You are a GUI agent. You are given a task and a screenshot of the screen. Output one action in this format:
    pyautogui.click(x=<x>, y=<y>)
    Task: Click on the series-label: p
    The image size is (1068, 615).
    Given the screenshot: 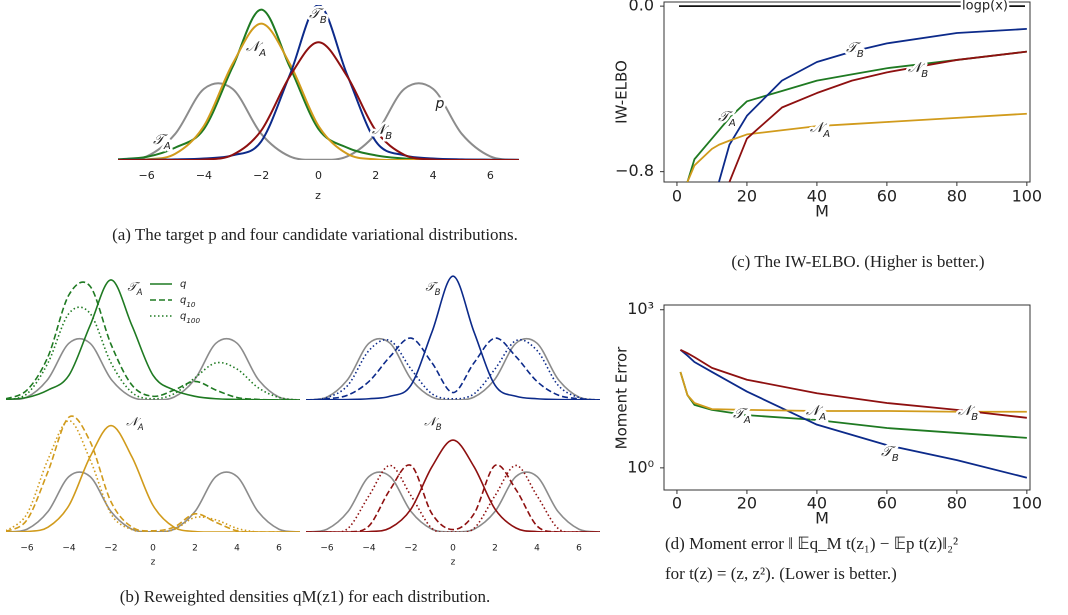 What is the action you would take?
    pyautogui.click(x=440, y=104)
    